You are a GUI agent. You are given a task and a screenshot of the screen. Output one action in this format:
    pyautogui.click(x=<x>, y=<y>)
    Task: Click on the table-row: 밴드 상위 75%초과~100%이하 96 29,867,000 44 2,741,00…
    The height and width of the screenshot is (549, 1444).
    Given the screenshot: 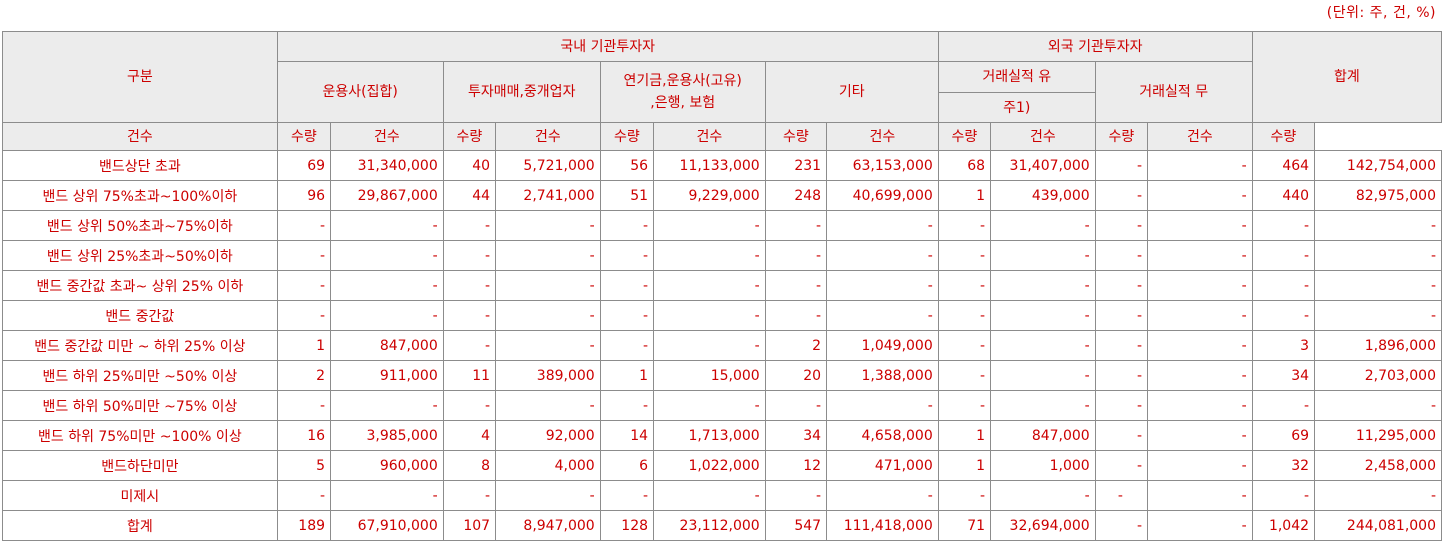 What is the action you would take?
    pyautogui.click(x=722, y=195)
    